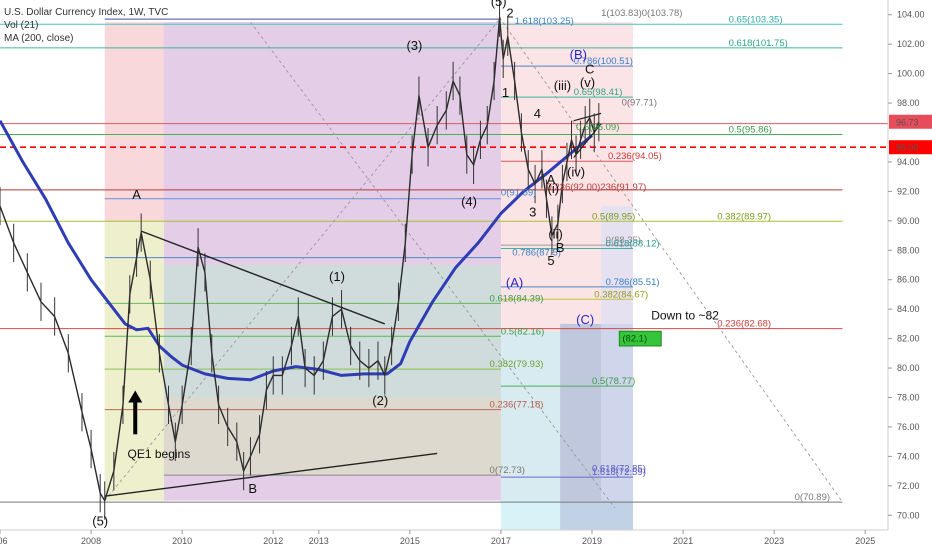  Describe the element at coordinates (39, 38) in the screenshot. I see `ma-indicator-label: MA (200, close)` at that location.